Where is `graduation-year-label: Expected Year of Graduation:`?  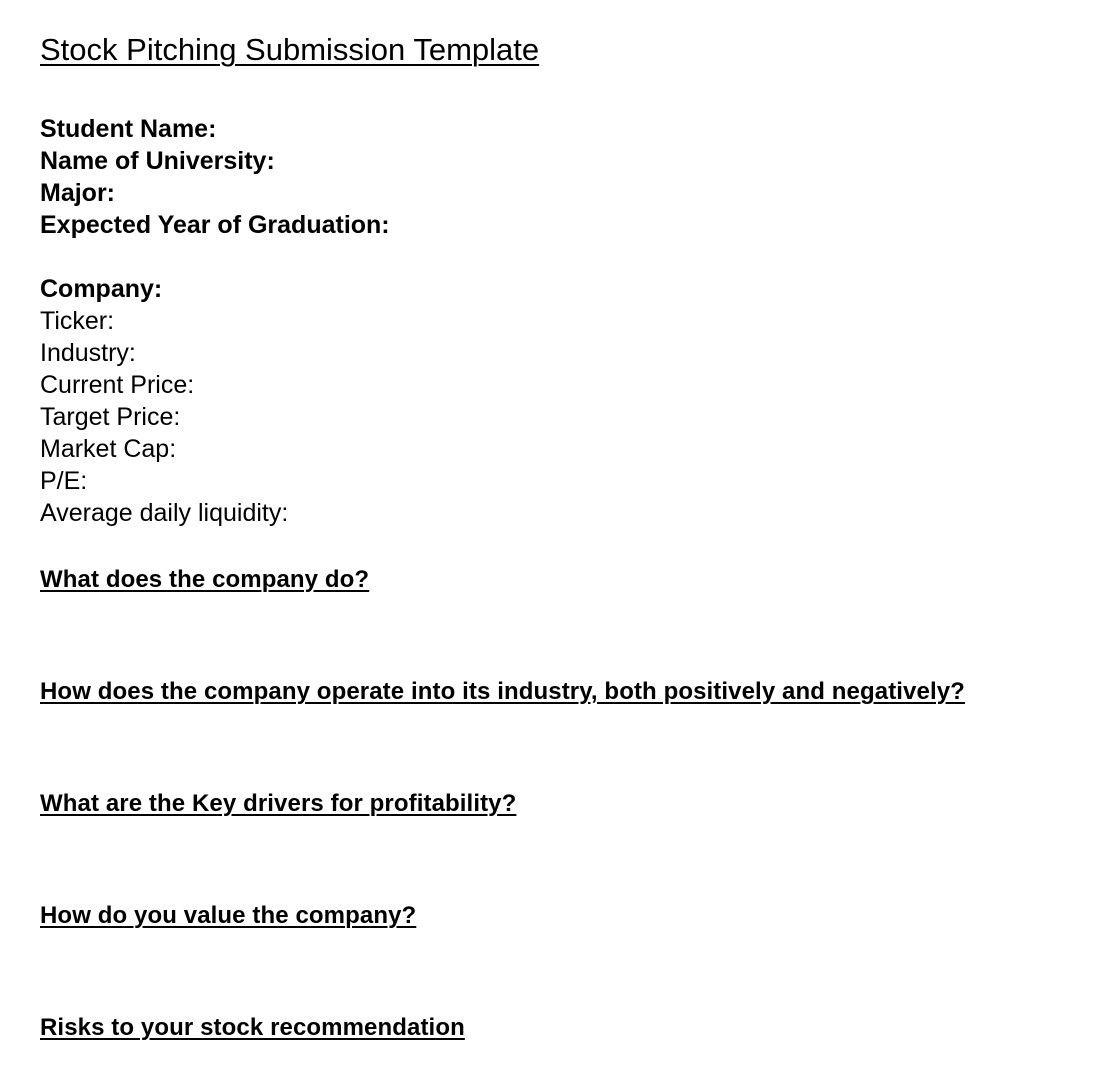
graduation-year-label: Expected Year of Graduation: is located at coordinates (215, 225).